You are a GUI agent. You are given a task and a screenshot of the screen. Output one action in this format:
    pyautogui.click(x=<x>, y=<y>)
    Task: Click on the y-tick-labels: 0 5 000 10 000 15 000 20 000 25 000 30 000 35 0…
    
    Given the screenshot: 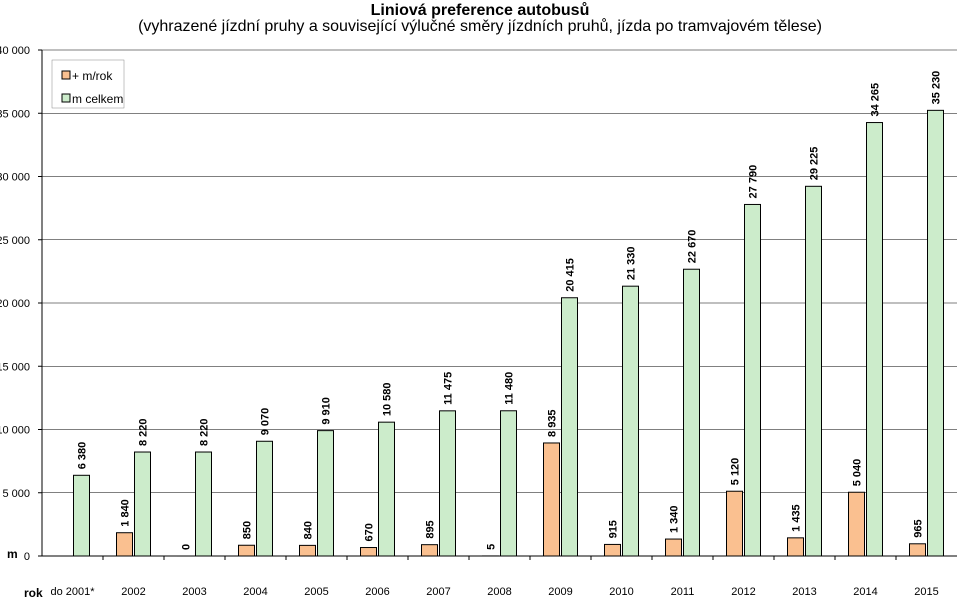 What is the action you would take?
    pyautogui.click(x=21, y=304)
    